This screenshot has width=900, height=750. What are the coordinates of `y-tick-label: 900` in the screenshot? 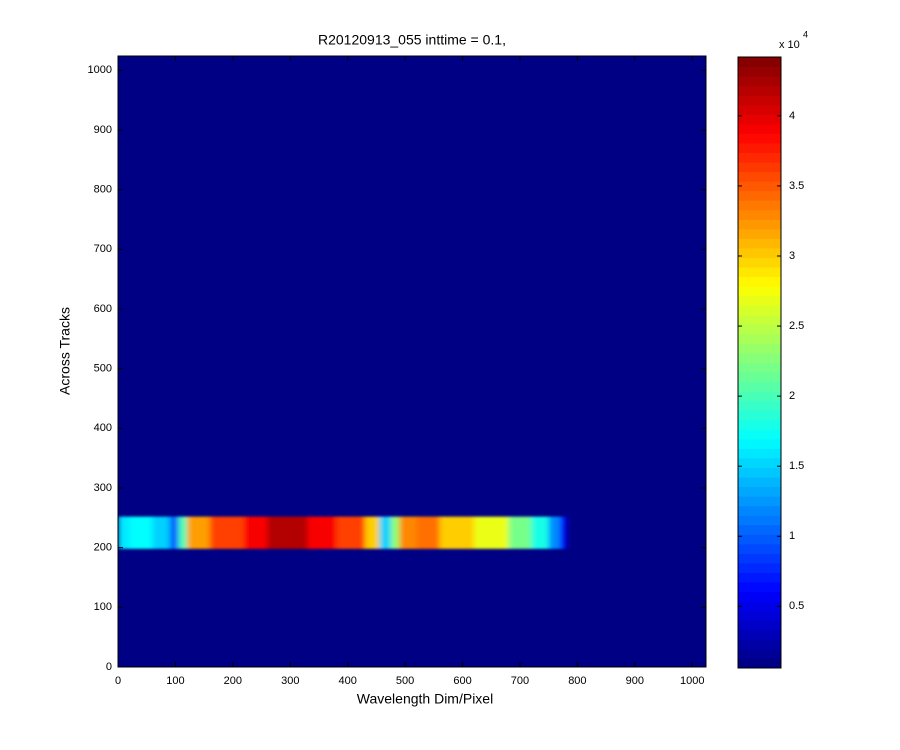 It's located at (103, 130).